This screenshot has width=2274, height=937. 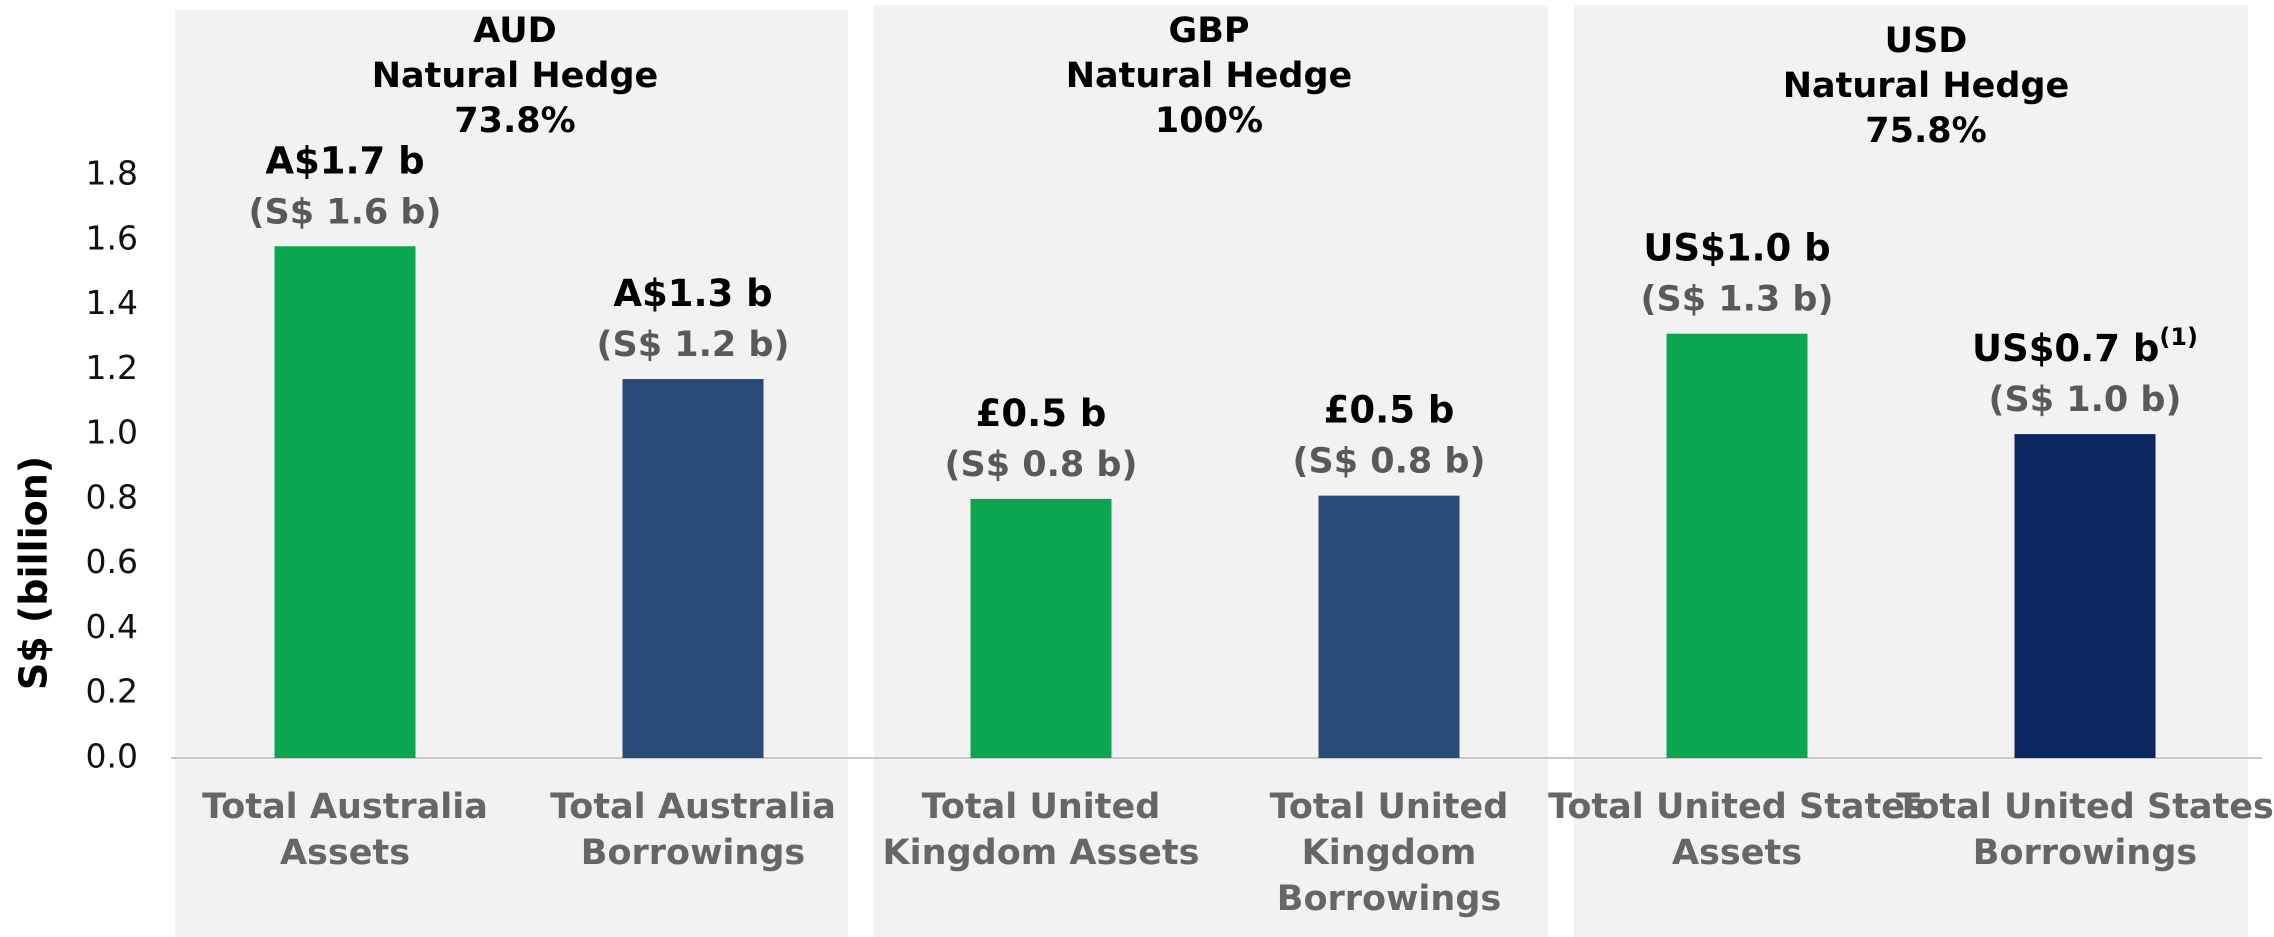 I want to click on currency-label: US$0.7 b(1), so click(x=2085, y=346).